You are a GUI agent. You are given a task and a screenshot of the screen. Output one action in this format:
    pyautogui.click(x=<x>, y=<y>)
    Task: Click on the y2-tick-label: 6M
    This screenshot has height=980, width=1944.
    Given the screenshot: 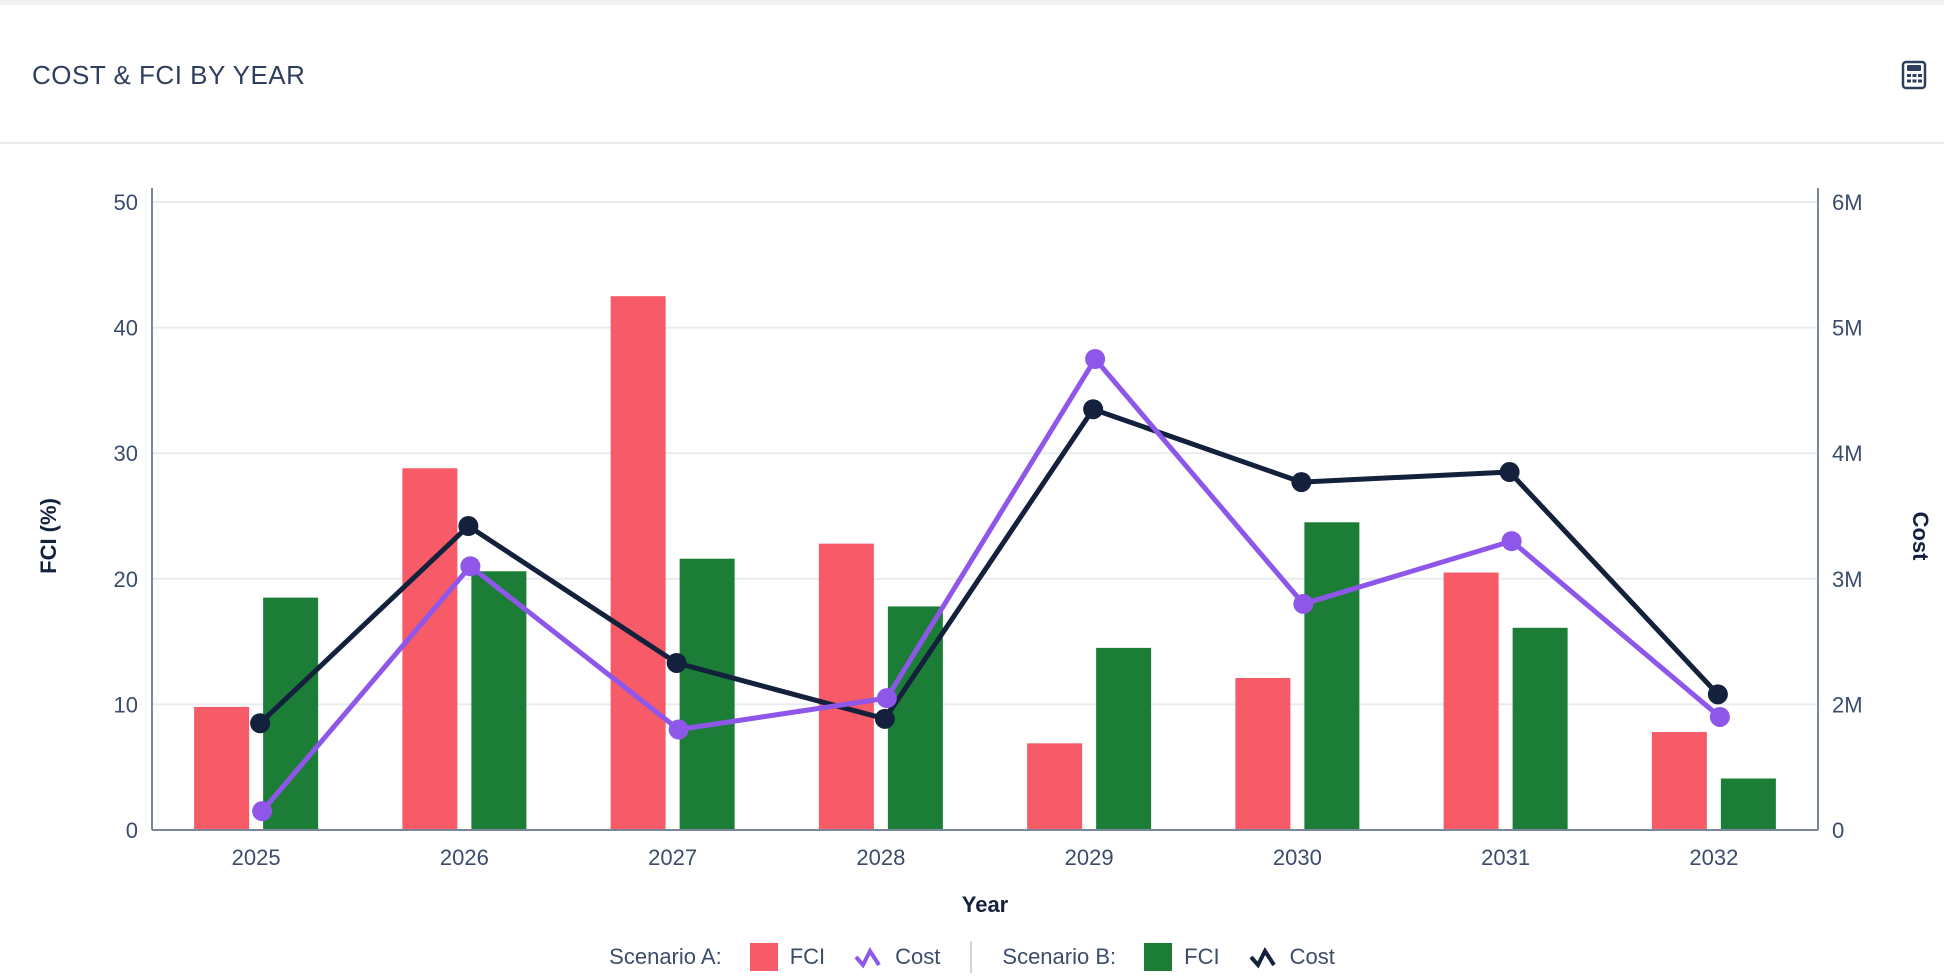 What is the action you would take?
    pyautogui.click(x=1847, y=202)
    